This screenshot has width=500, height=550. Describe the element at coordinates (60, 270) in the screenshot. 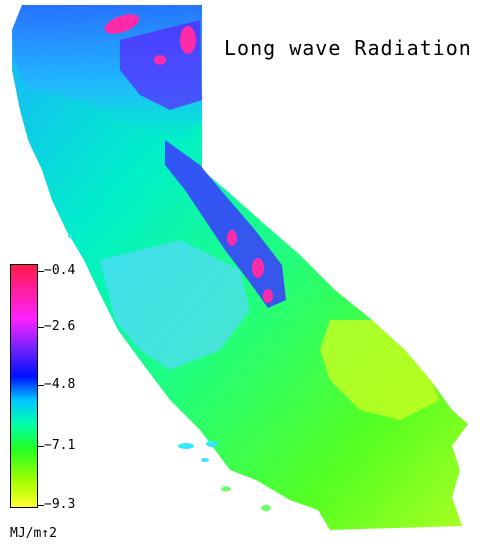

I see `legend-tick-label: −0.4` at that location.